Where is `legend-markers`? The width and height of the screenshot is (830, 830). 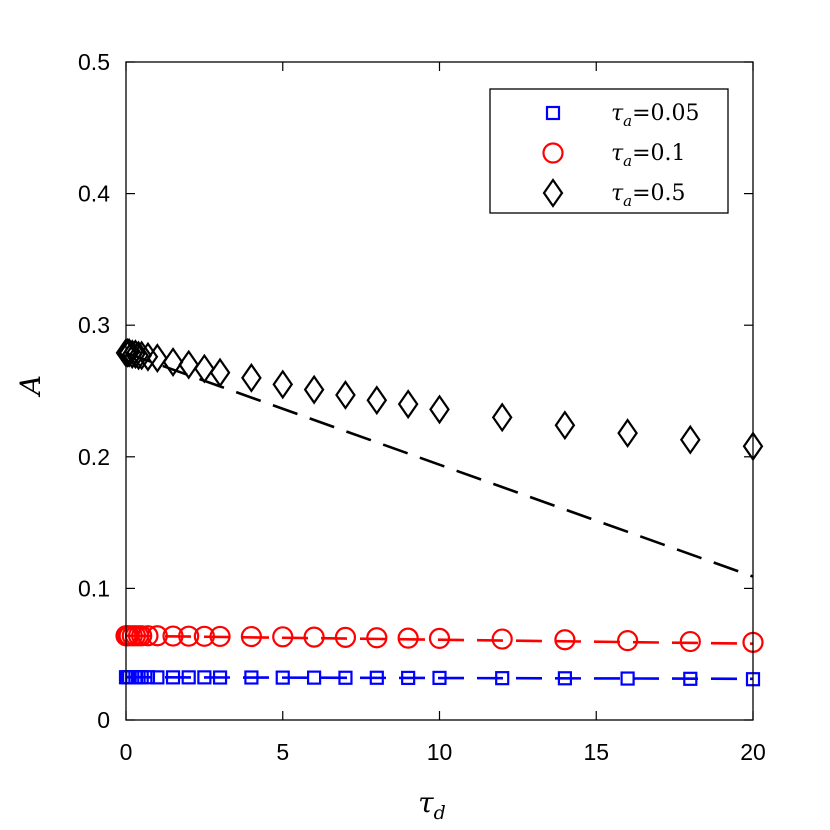
legend-markers is located at coordinates (553, 156).